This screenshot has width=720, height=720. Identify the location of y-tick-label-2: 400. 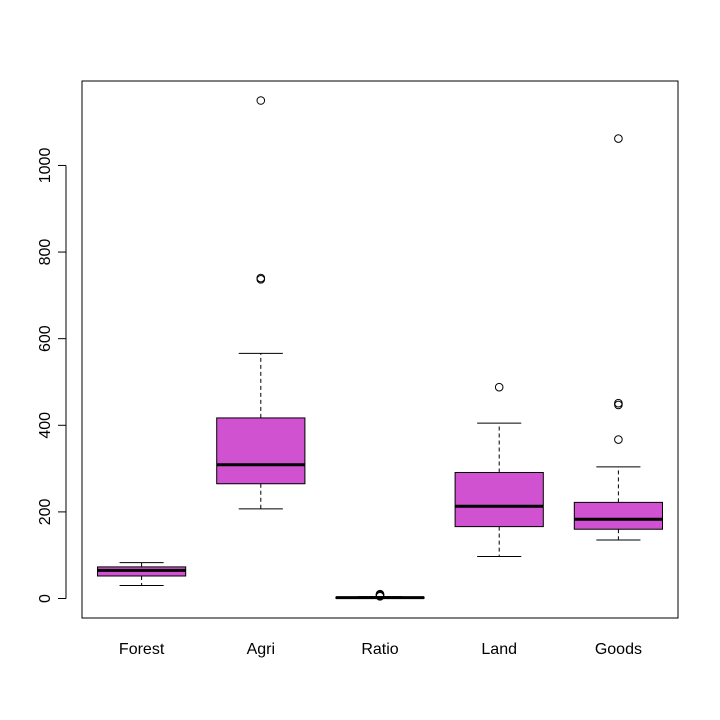
(45, 425).